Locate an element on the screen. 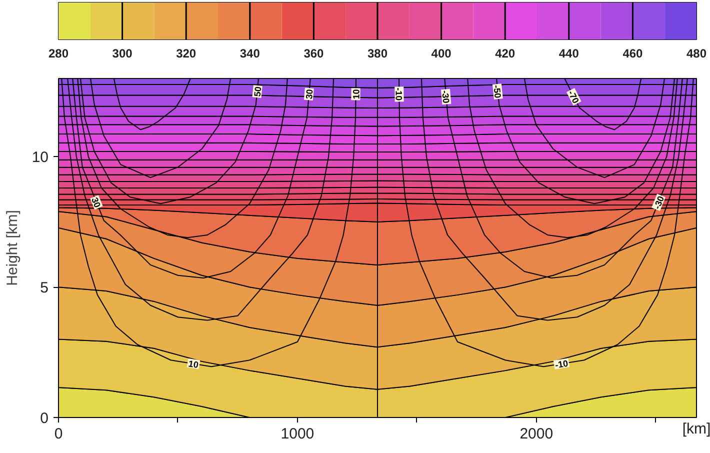 Image resolution: width=710 pixels, height=453 pixels. color-bar-label: 480 is located at coordinates (696, 53).